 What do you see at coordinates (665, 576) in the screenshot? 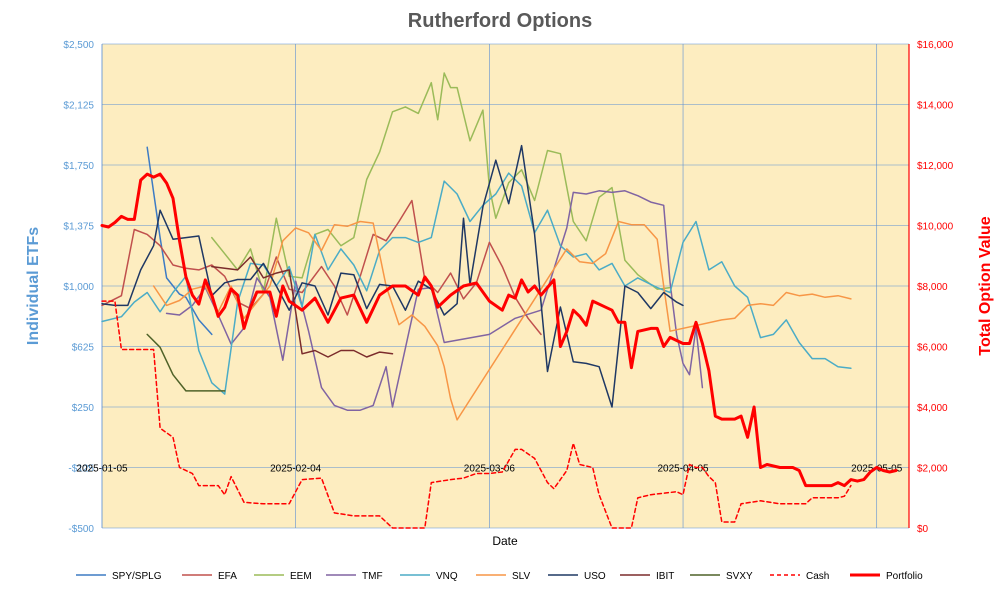
I see `legend-label-ibit: IBIT` at bounding box center [665, 576].